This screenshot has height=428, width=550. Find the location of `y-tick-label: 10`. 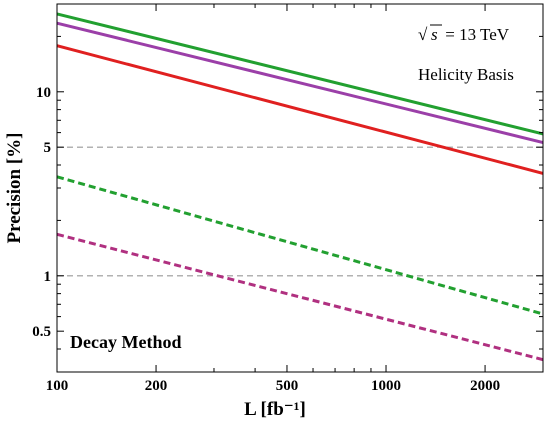

y-tick-label: 10 is located at coordinates (43, 93).